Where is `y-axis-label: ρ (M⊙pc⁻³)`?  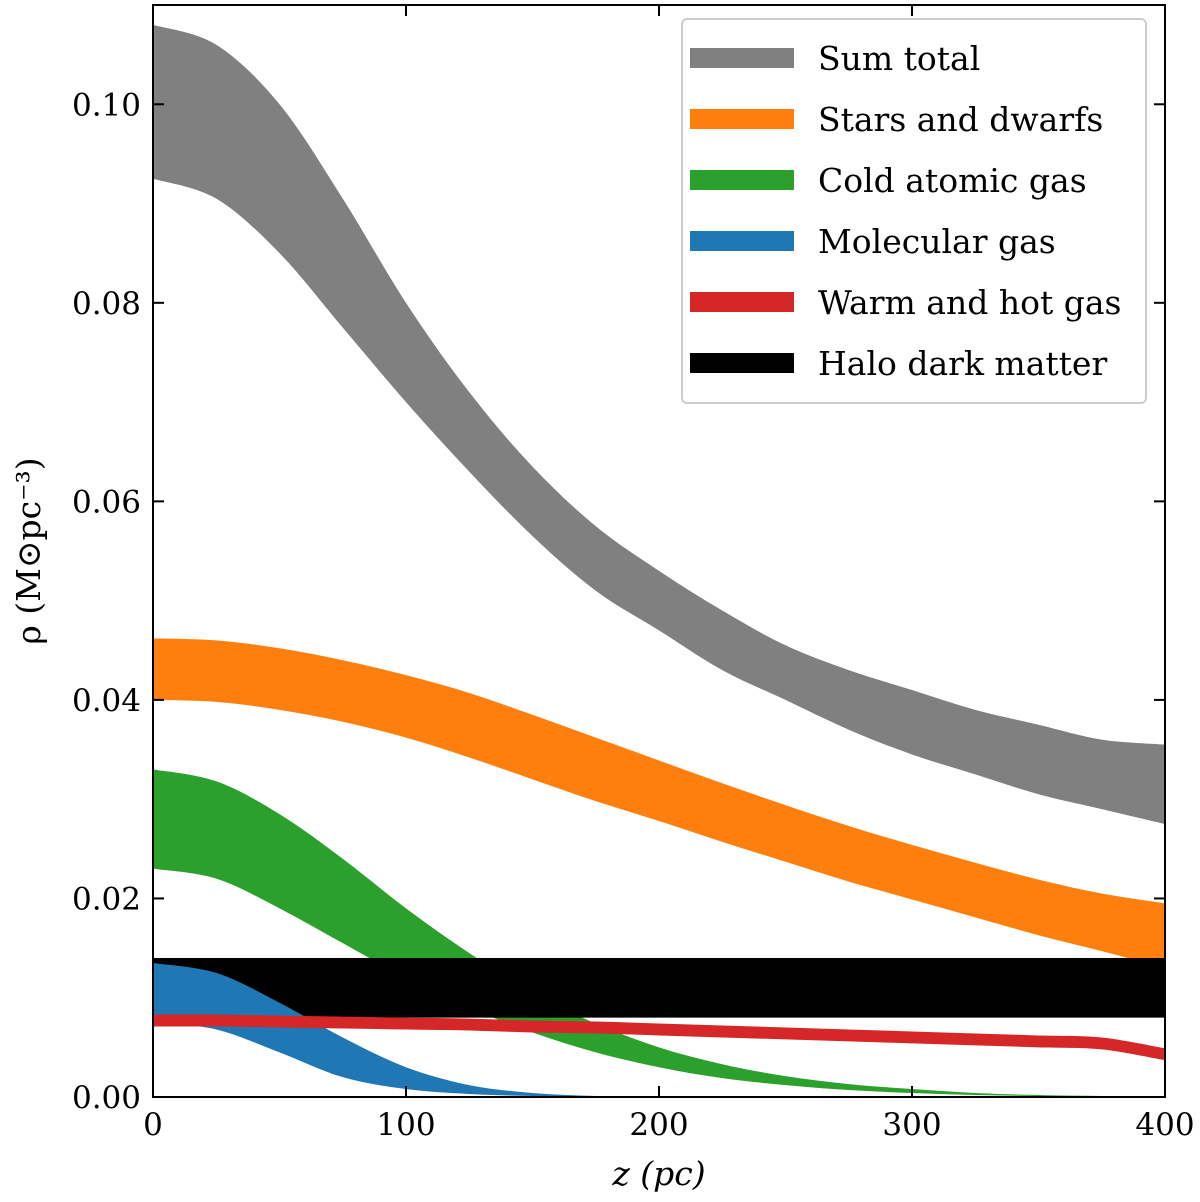
y-axis-label: ρ (M⊙pc⁻³) is located at coordinates (28, 550).